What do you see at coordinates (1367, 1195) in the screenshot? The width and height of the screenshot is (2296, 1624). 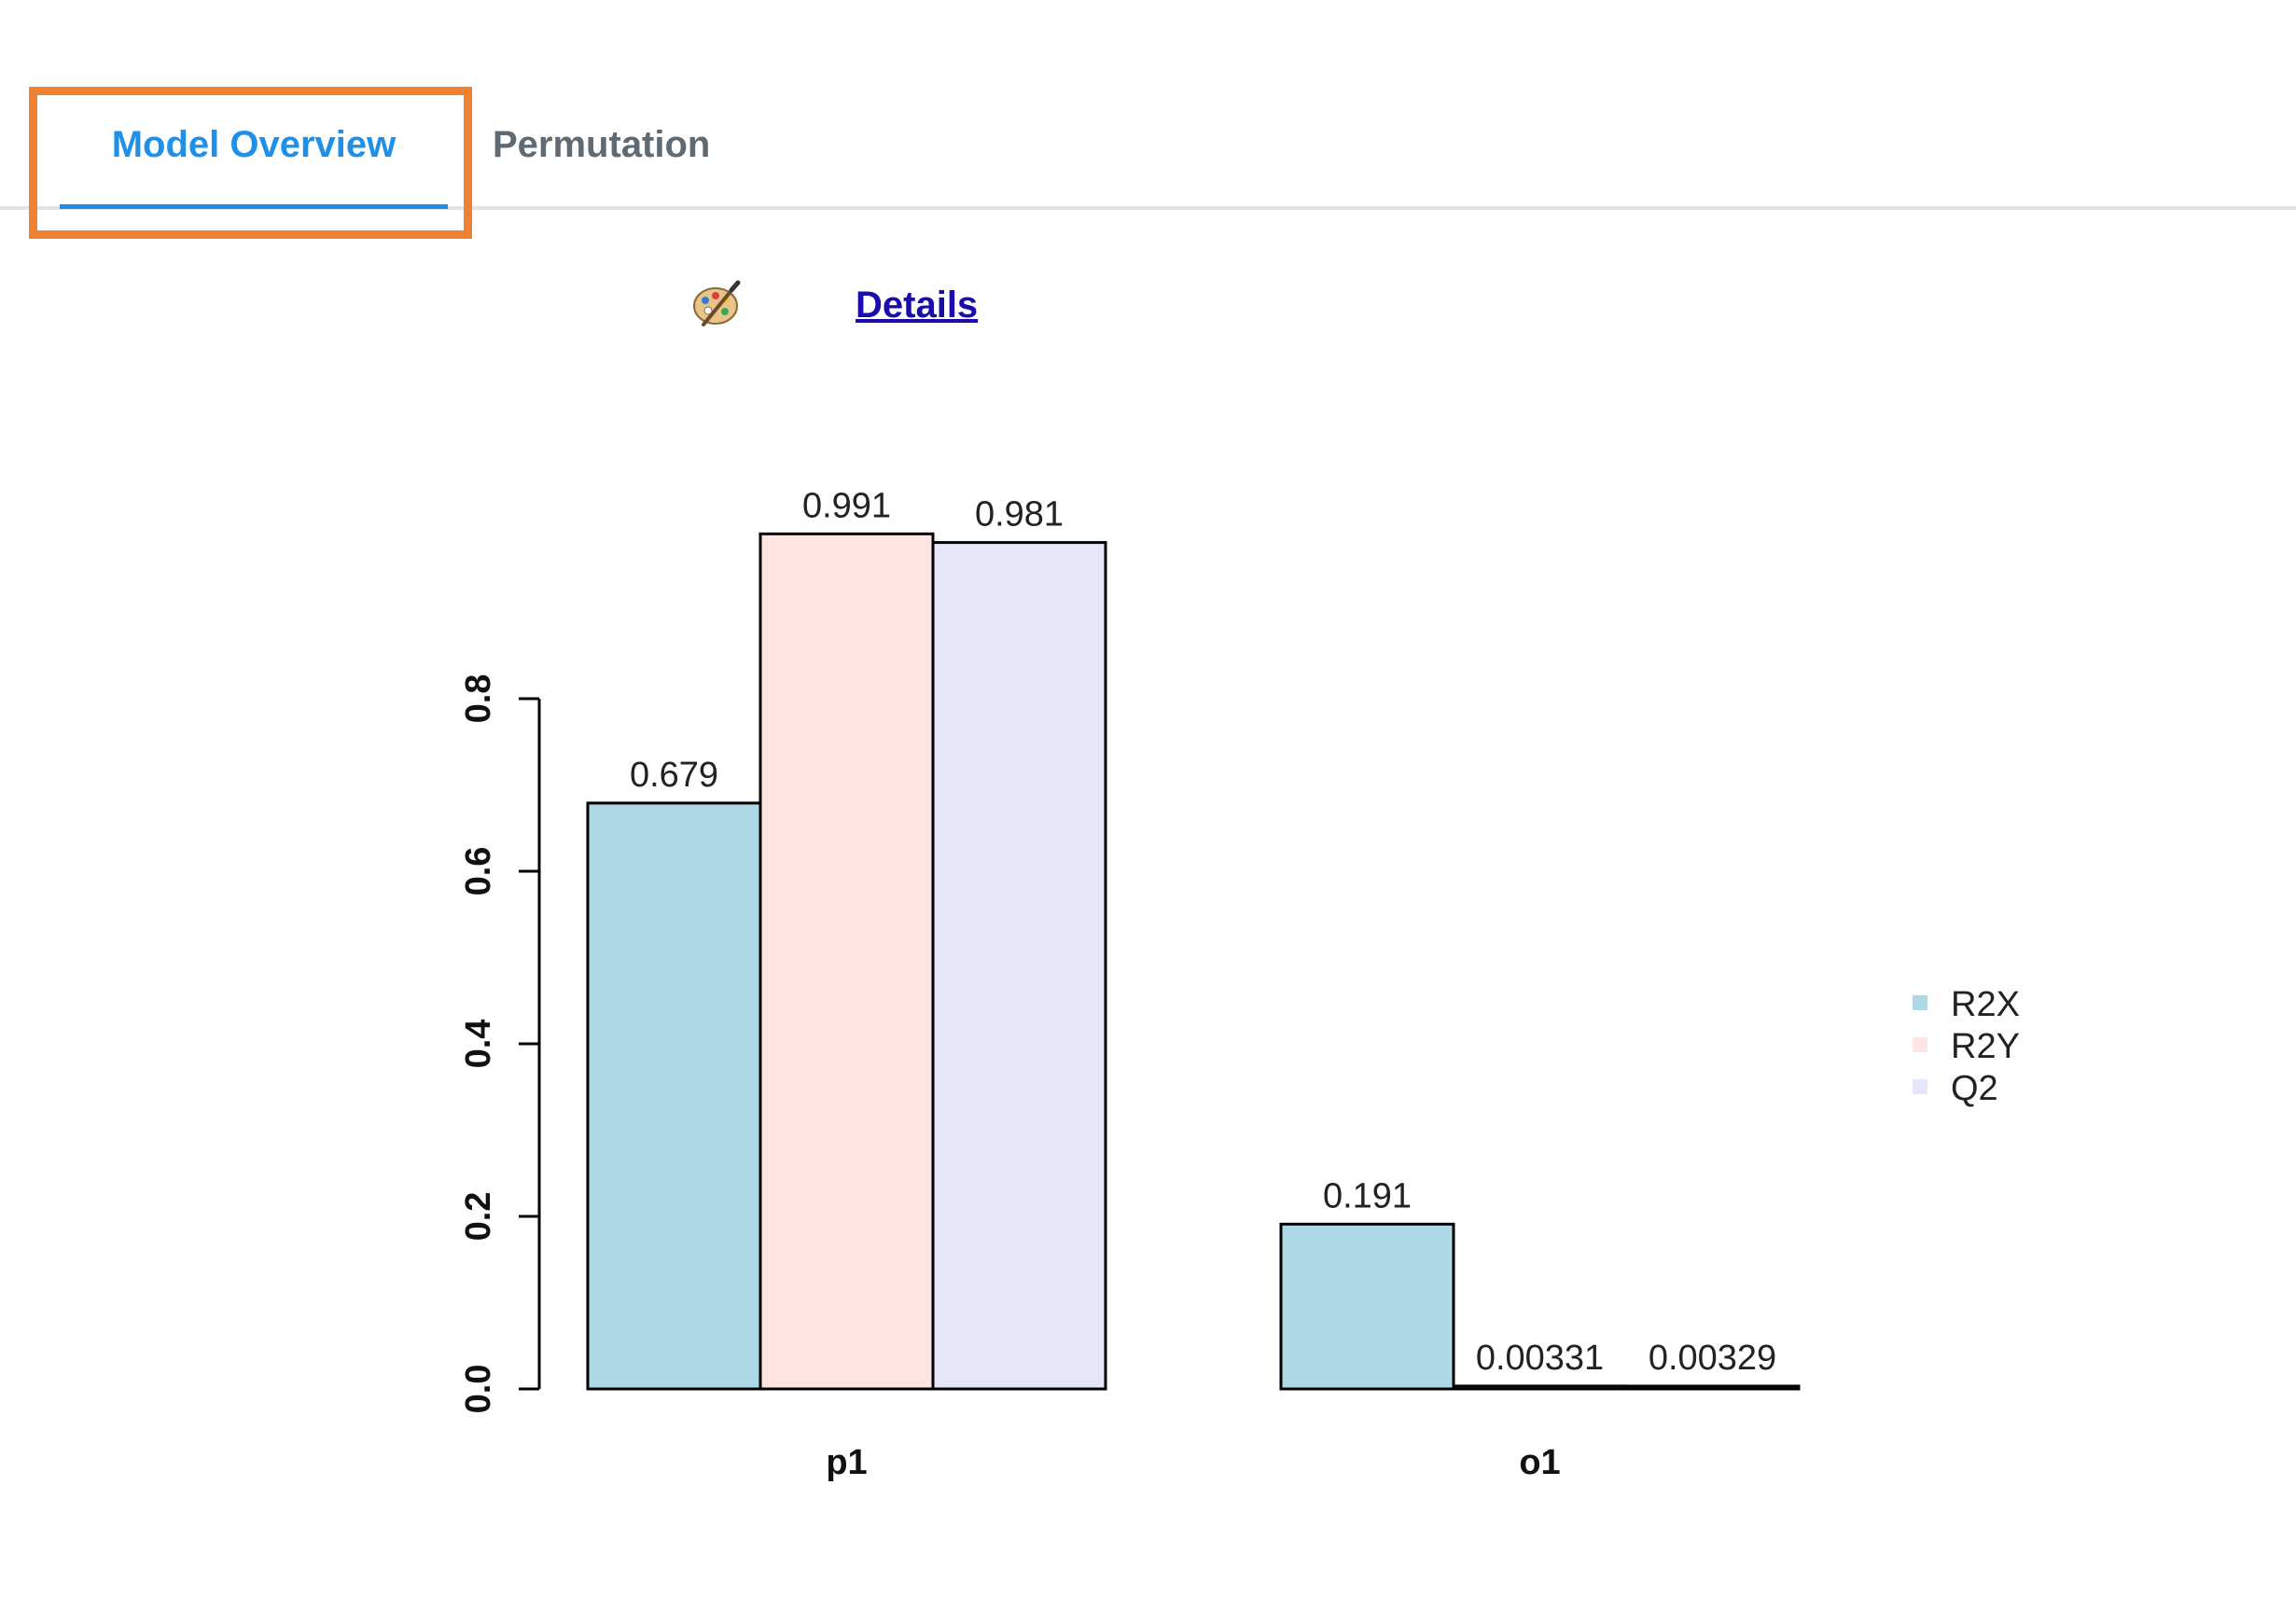 I see `data-label: 0.191` at bounding box center [1367, 1195].